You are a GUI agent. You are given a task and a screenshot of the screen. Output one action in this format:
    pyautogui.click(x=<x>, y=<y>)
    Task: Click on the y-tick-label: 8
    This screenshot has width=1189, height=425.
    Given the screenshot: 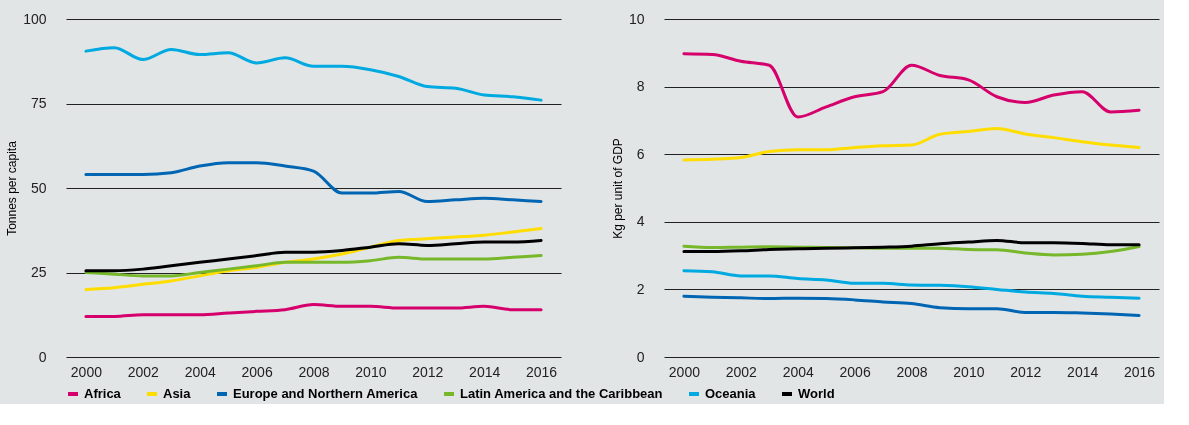 What is the action you would take?
    pyautogui.click(x=640, y=86)
    